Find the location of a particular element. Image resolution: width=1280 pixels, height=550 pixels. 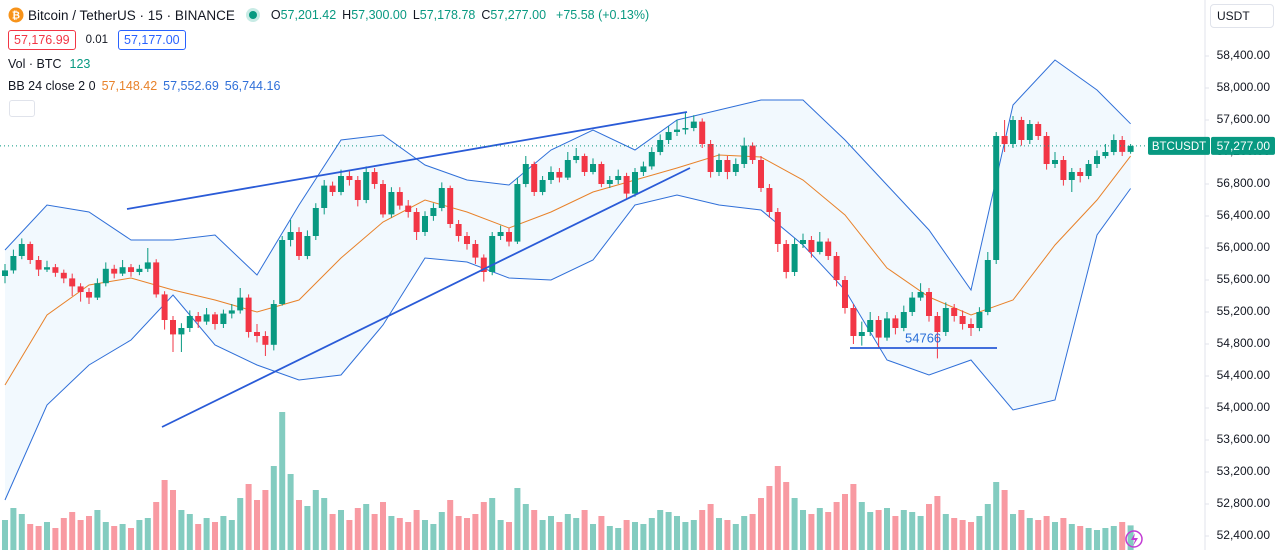

y-tick-label: 58,000.00 is located at coordinates (1244, 87).